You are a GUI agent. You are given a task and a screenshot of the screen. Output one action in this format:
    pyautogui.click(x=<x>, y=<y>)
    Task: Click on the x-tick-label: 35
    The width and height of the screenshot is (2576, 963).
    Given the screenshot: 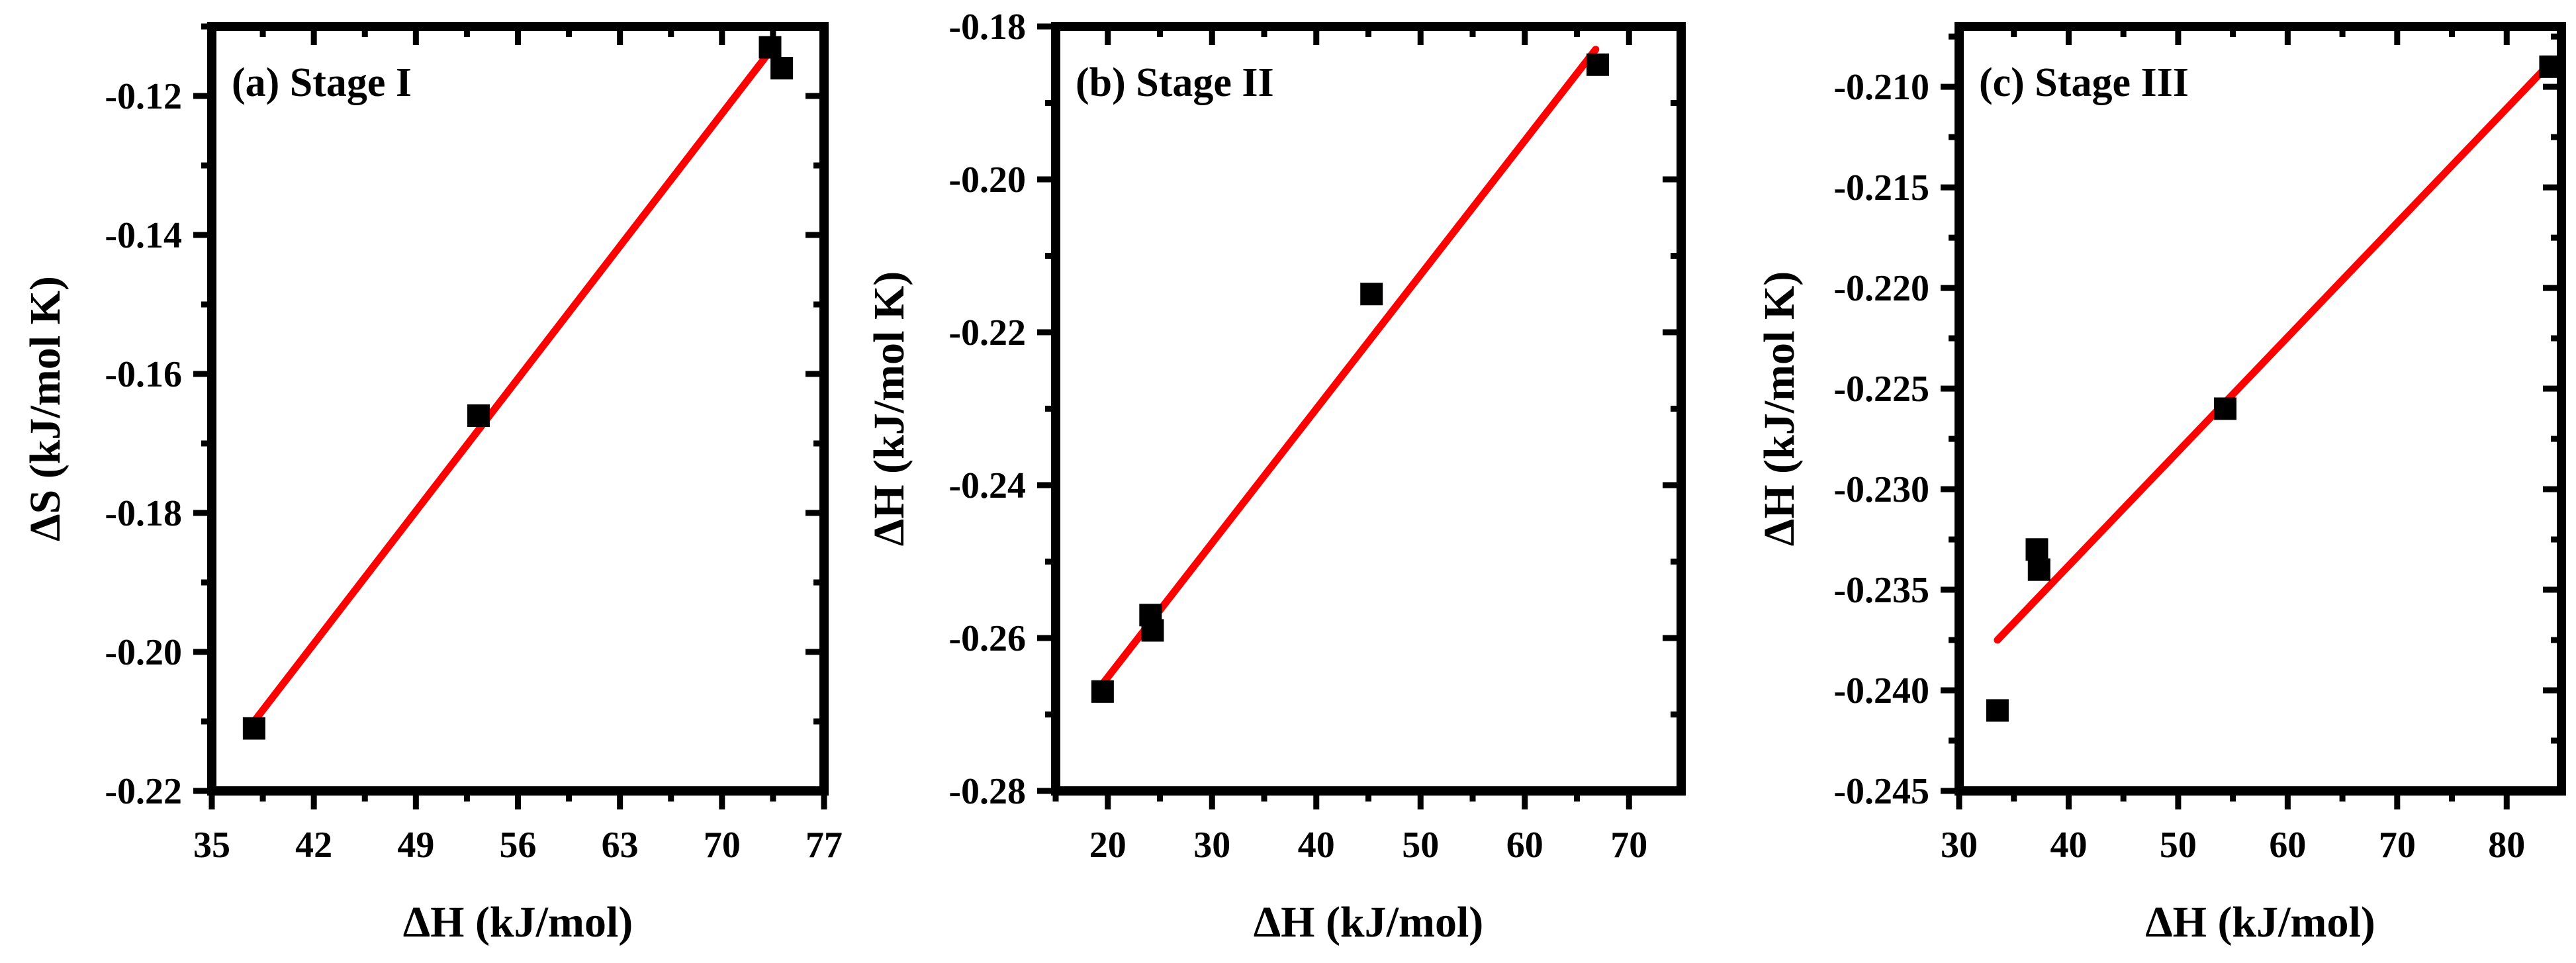 What is the action you would take?
    pyautogui.click(x=211, y=845)
    